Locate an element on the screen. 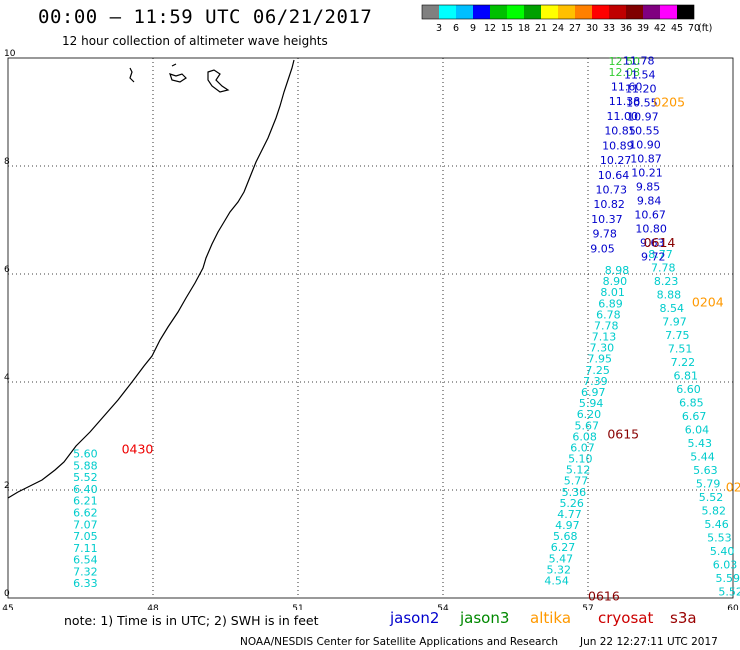  lon-tick-label: 48 is located at coordinates (153, 607).